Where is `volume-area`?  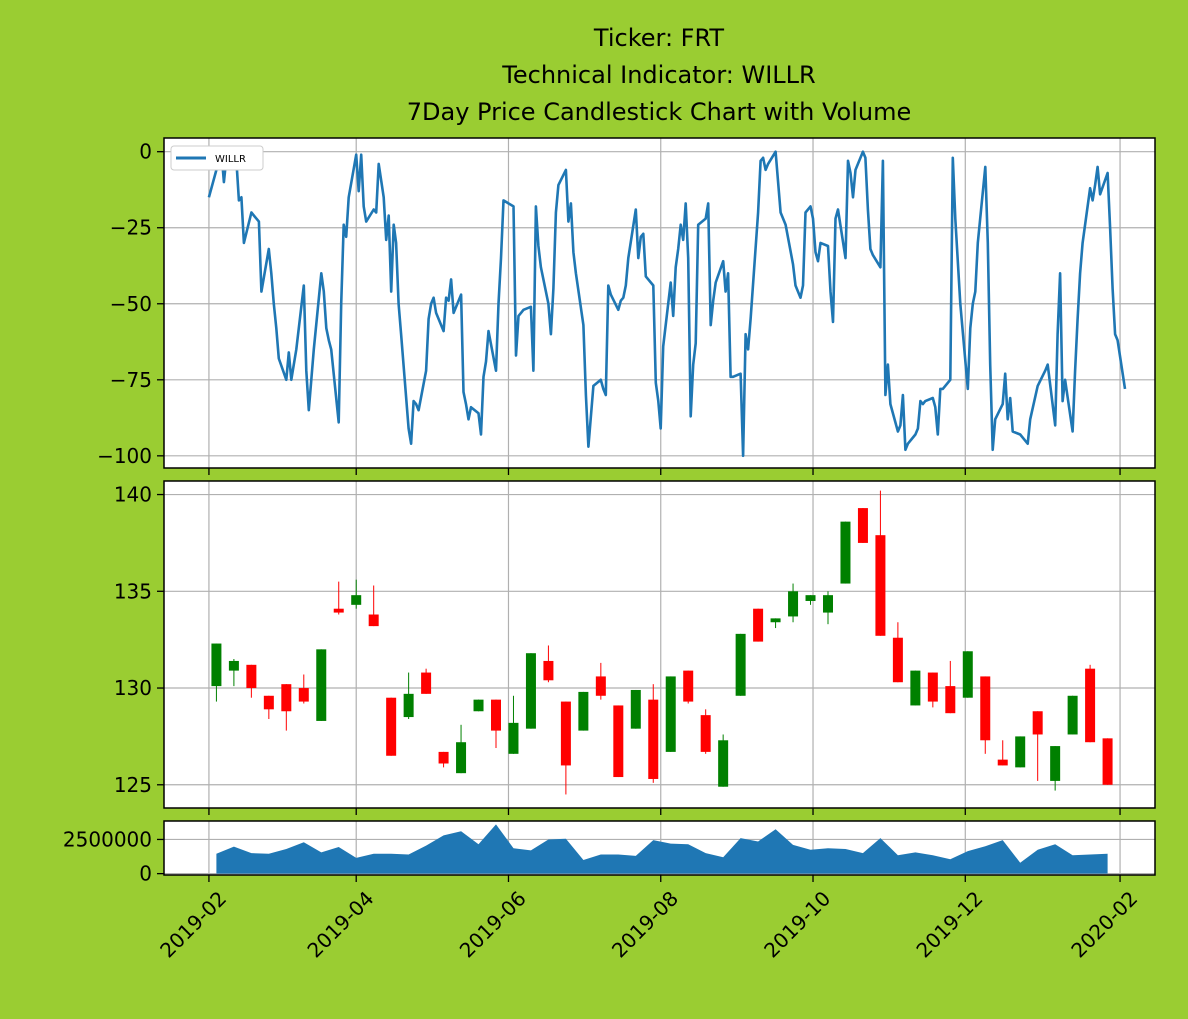
volume-area is located at coordinates (662, 849).